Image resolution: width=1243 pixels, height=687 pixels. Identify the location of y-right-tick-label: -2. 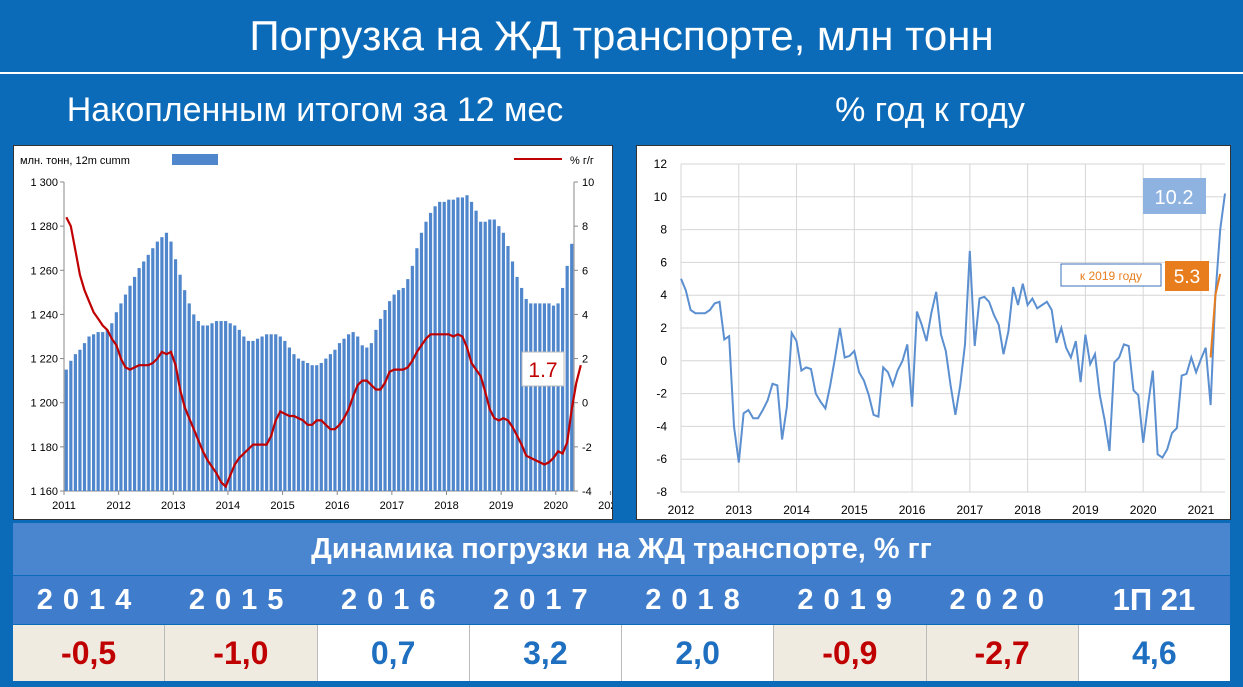
(587, 448).